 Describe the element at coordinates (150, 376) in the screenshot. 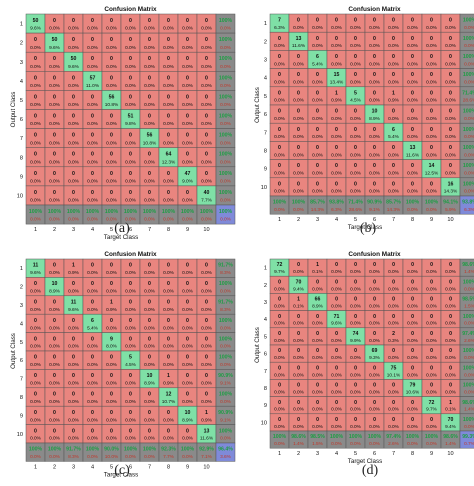

I see `cell-count: 10` at that location.